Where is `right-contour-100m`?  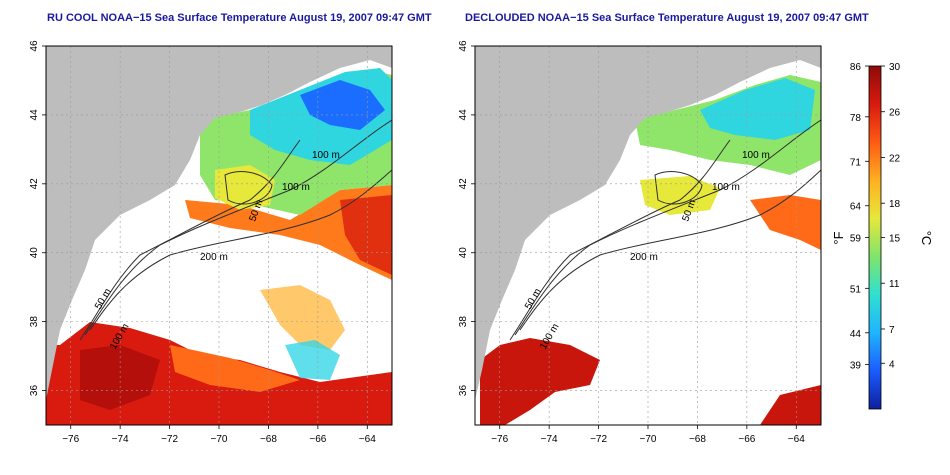
right-contour-100m is located at coordinates (667, 227).